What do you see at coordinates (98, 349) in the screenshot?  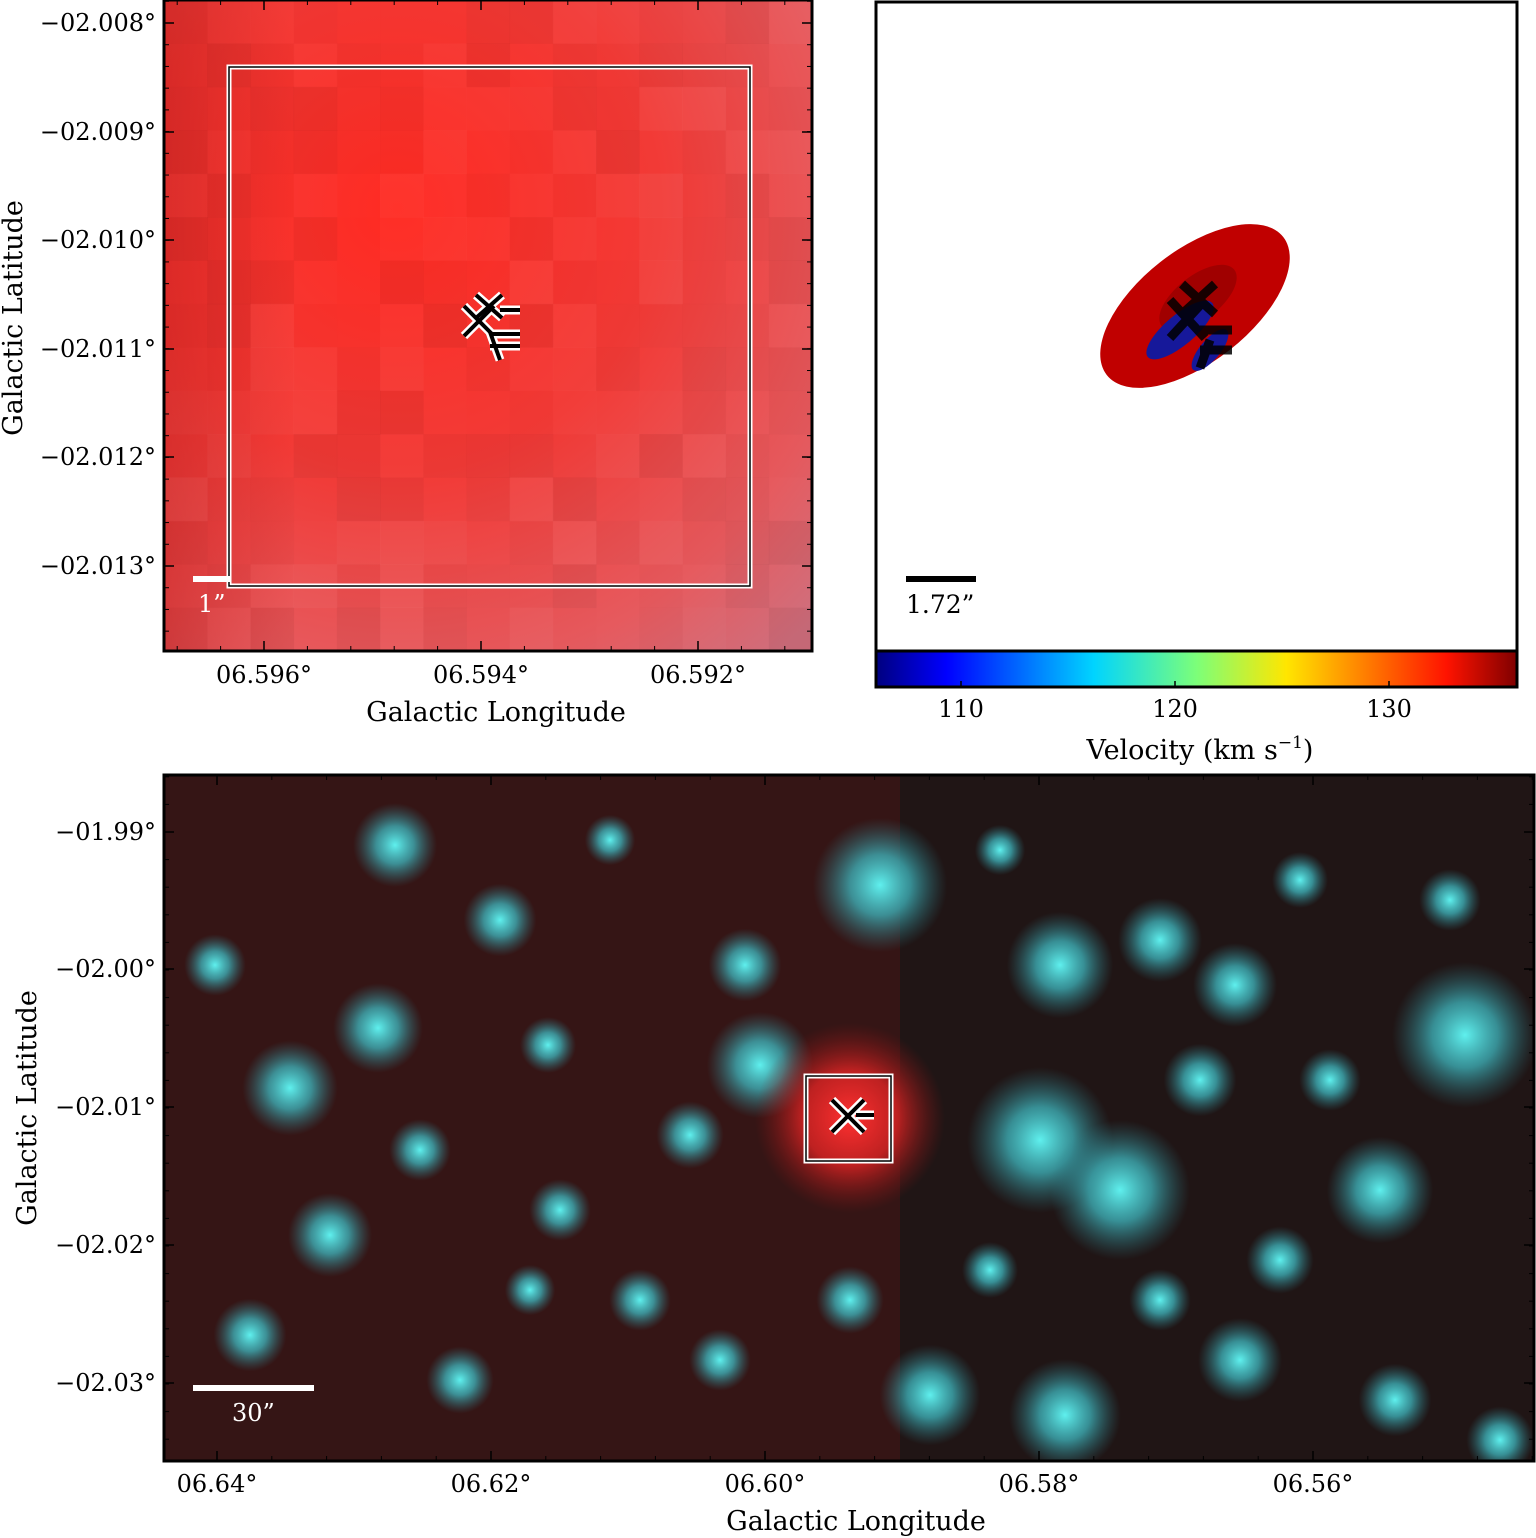 I see `tl-ytick-label: −02.011°` at bounding box center [98, 349].